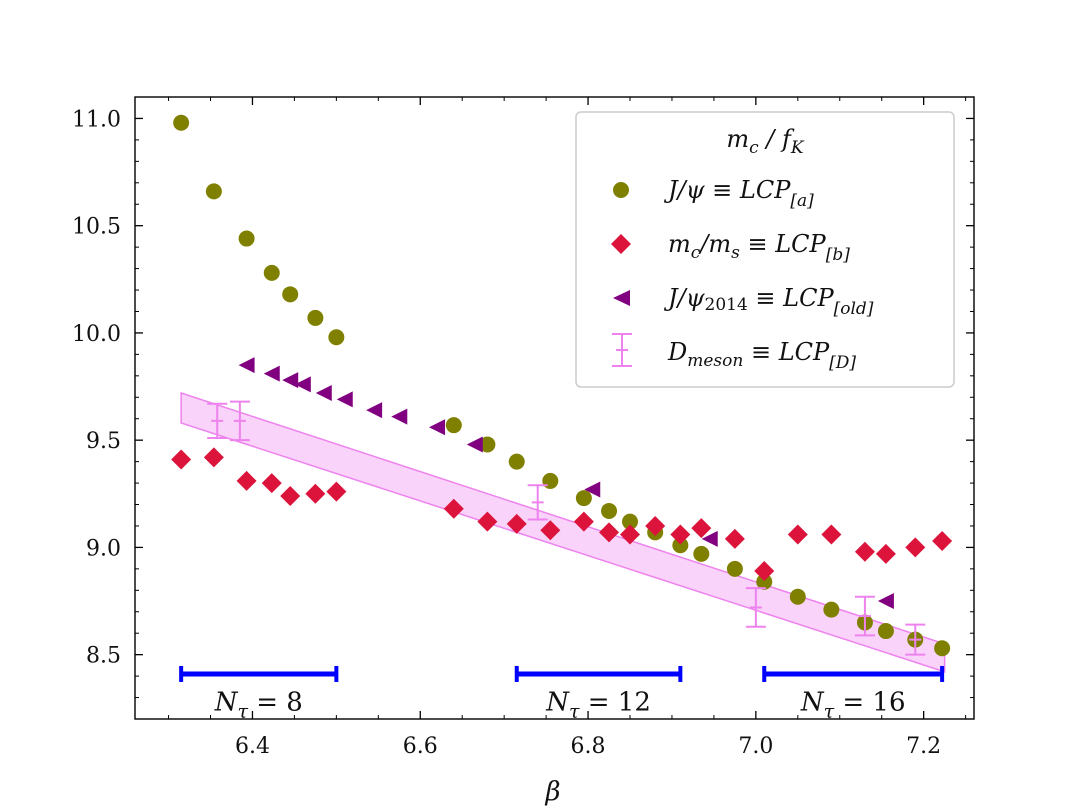  I want to click on legend-box, so click(765, 249).